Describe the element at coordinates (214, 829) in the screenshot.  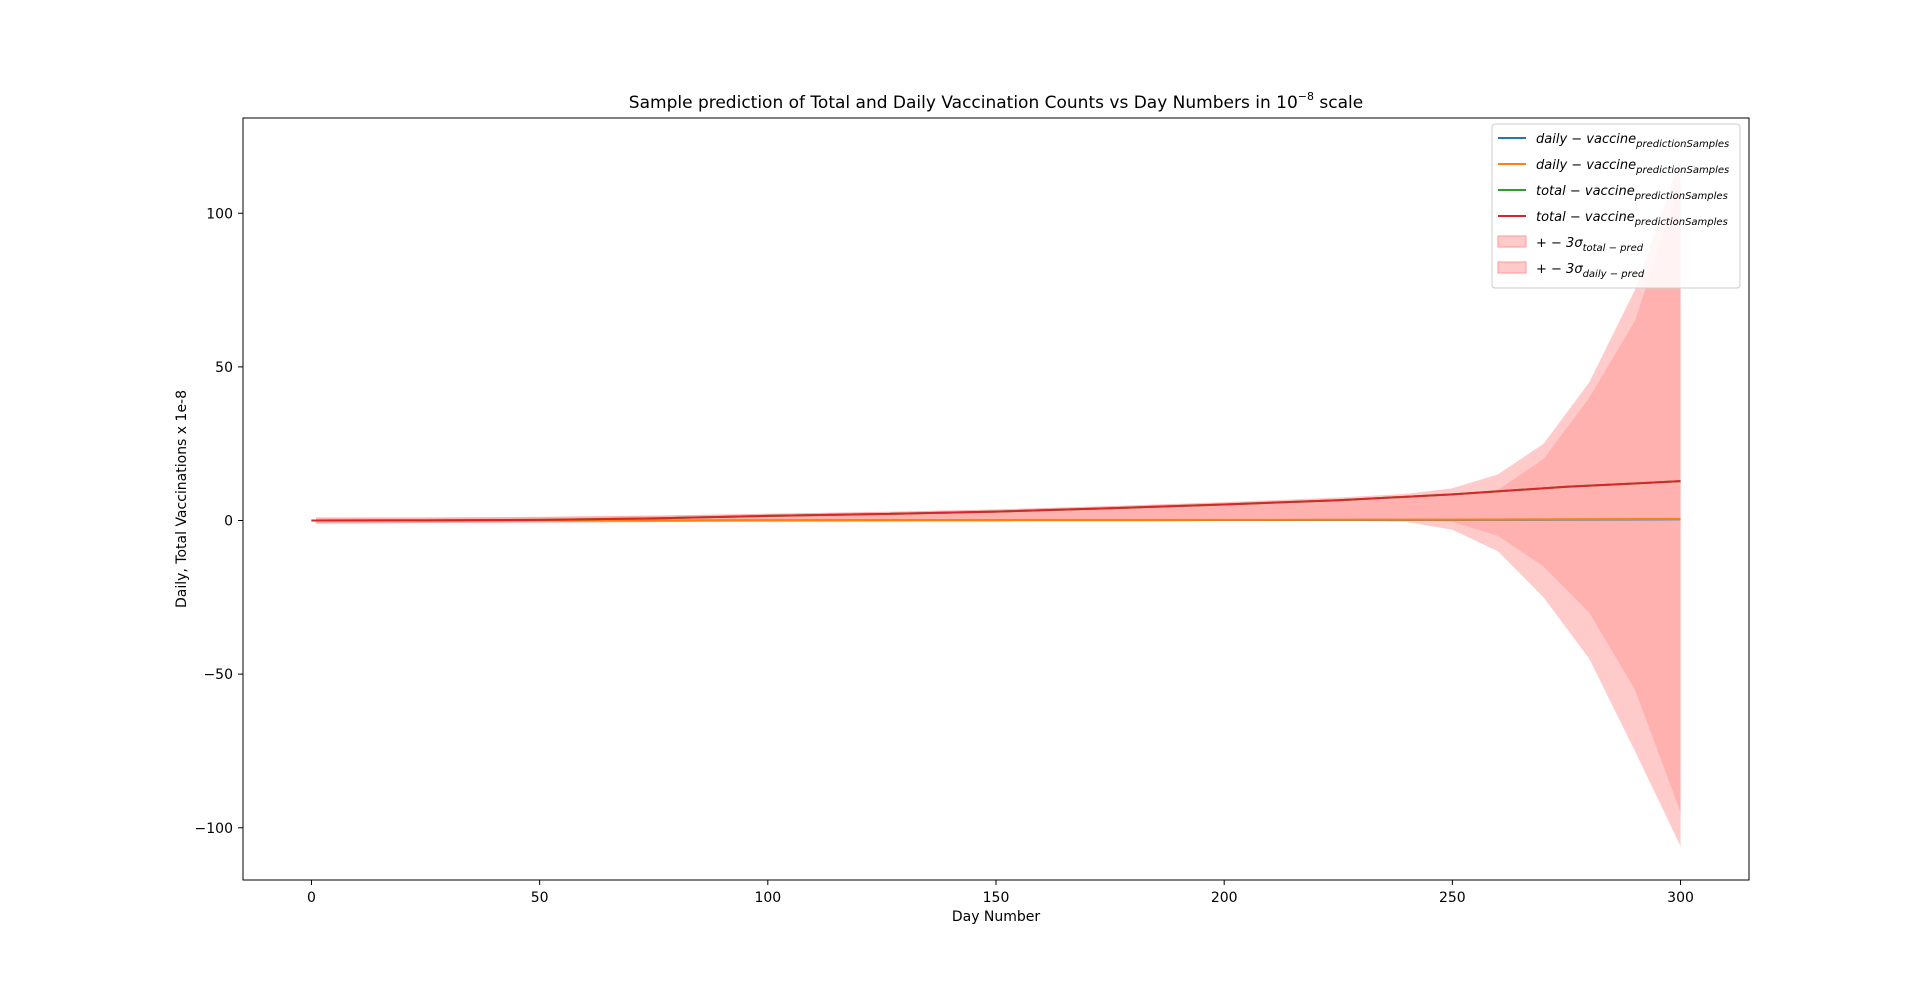
I see `y-tick-label: −100` at that location.